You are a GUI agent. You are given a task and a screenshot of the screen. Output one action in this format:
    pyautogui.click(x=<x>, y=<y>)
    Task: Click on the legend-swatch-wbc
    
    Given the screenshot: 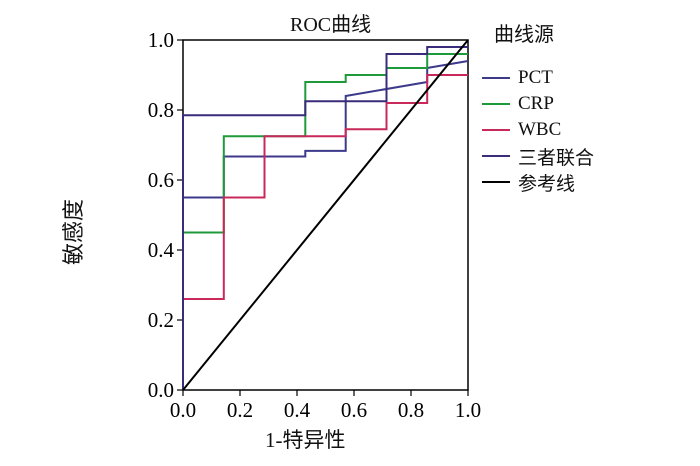 What is the action you would take?
    pyautogui.click(x=496, y=130)
    